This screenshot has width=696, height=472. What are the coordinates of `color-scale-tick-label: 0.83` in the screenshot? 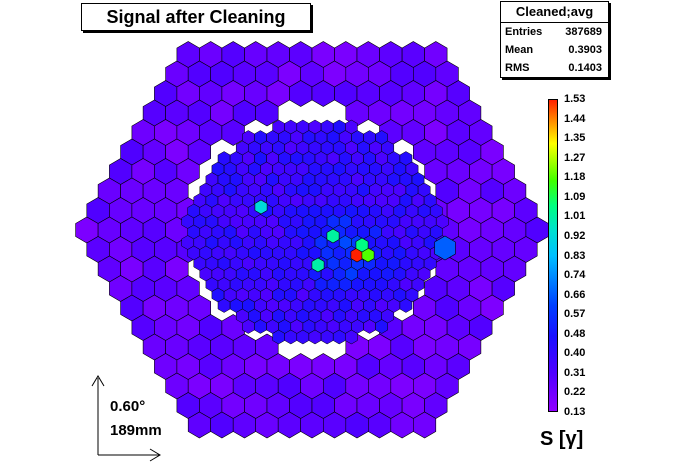 It's located at (575, 255).